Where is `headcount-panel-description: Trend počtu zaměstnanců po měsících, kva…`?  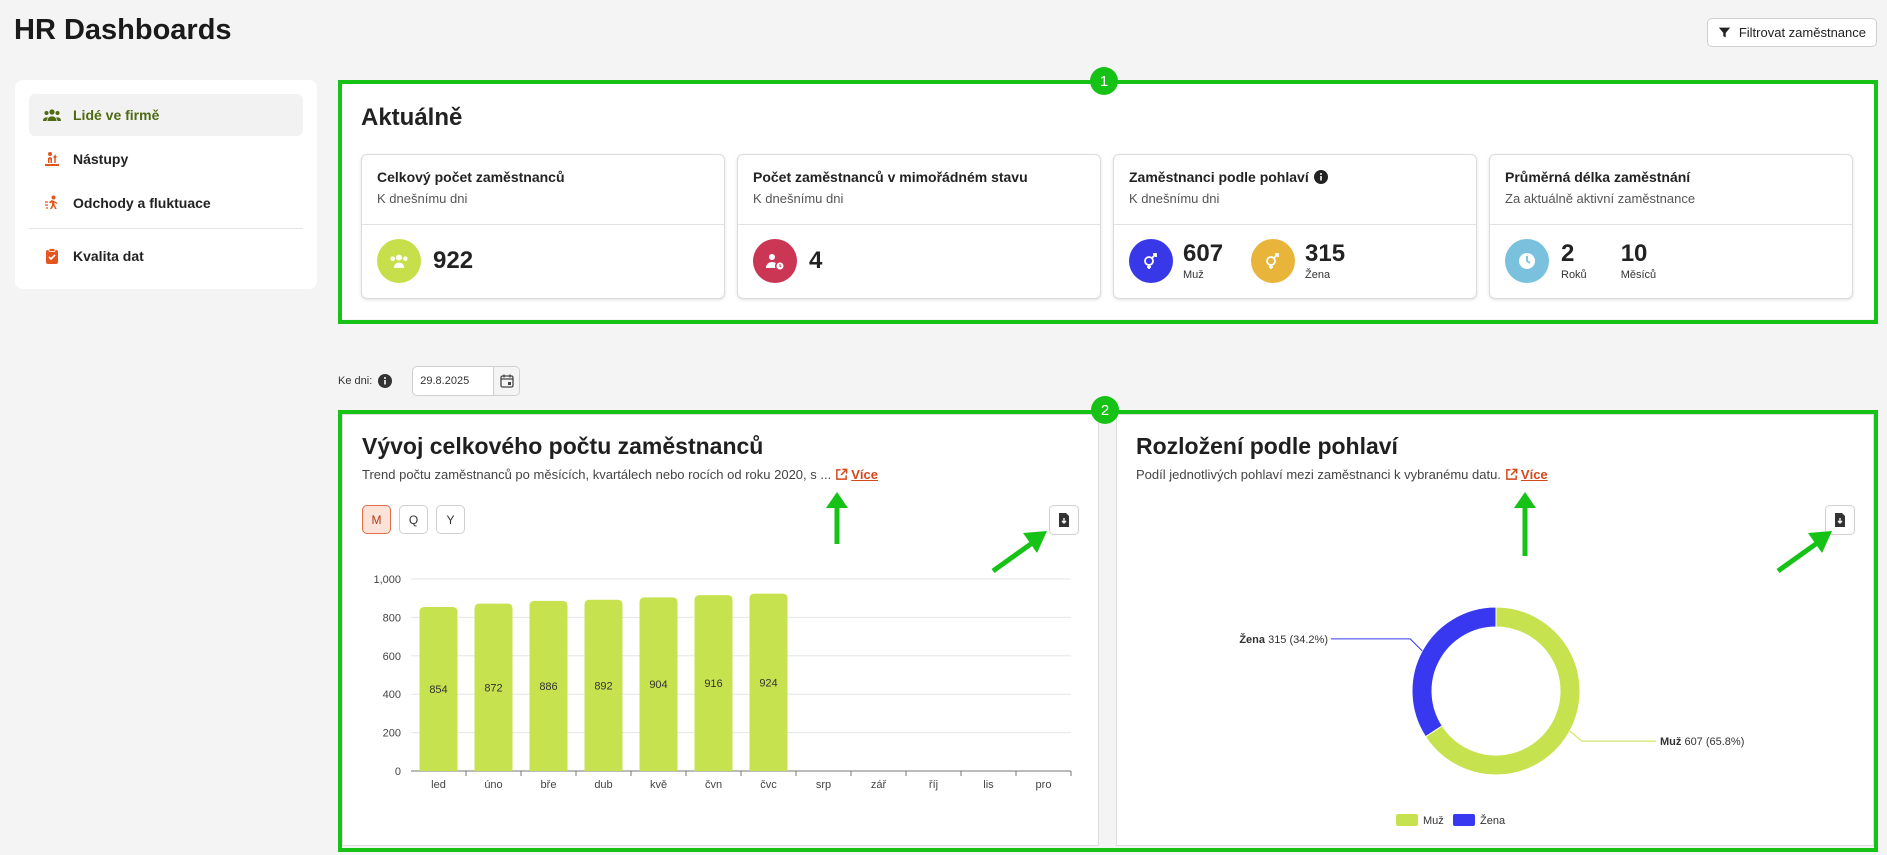
headcount-panel-description: Trend počtu zaměstnanců po měsících, kva… is located at coordinates (597, 474).